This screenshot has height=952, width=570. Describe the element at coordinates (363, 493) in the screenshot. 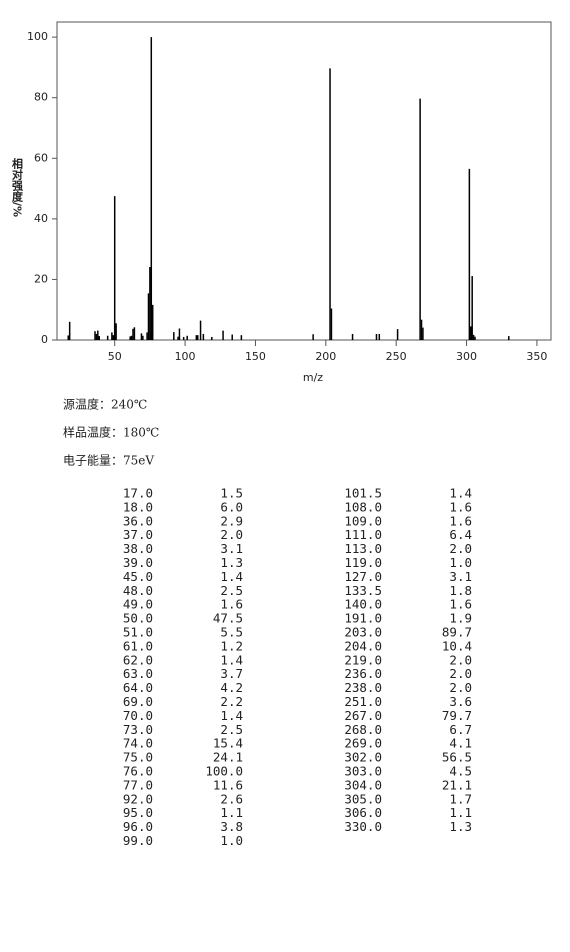

I see `table-mz: 101.5` at that location.